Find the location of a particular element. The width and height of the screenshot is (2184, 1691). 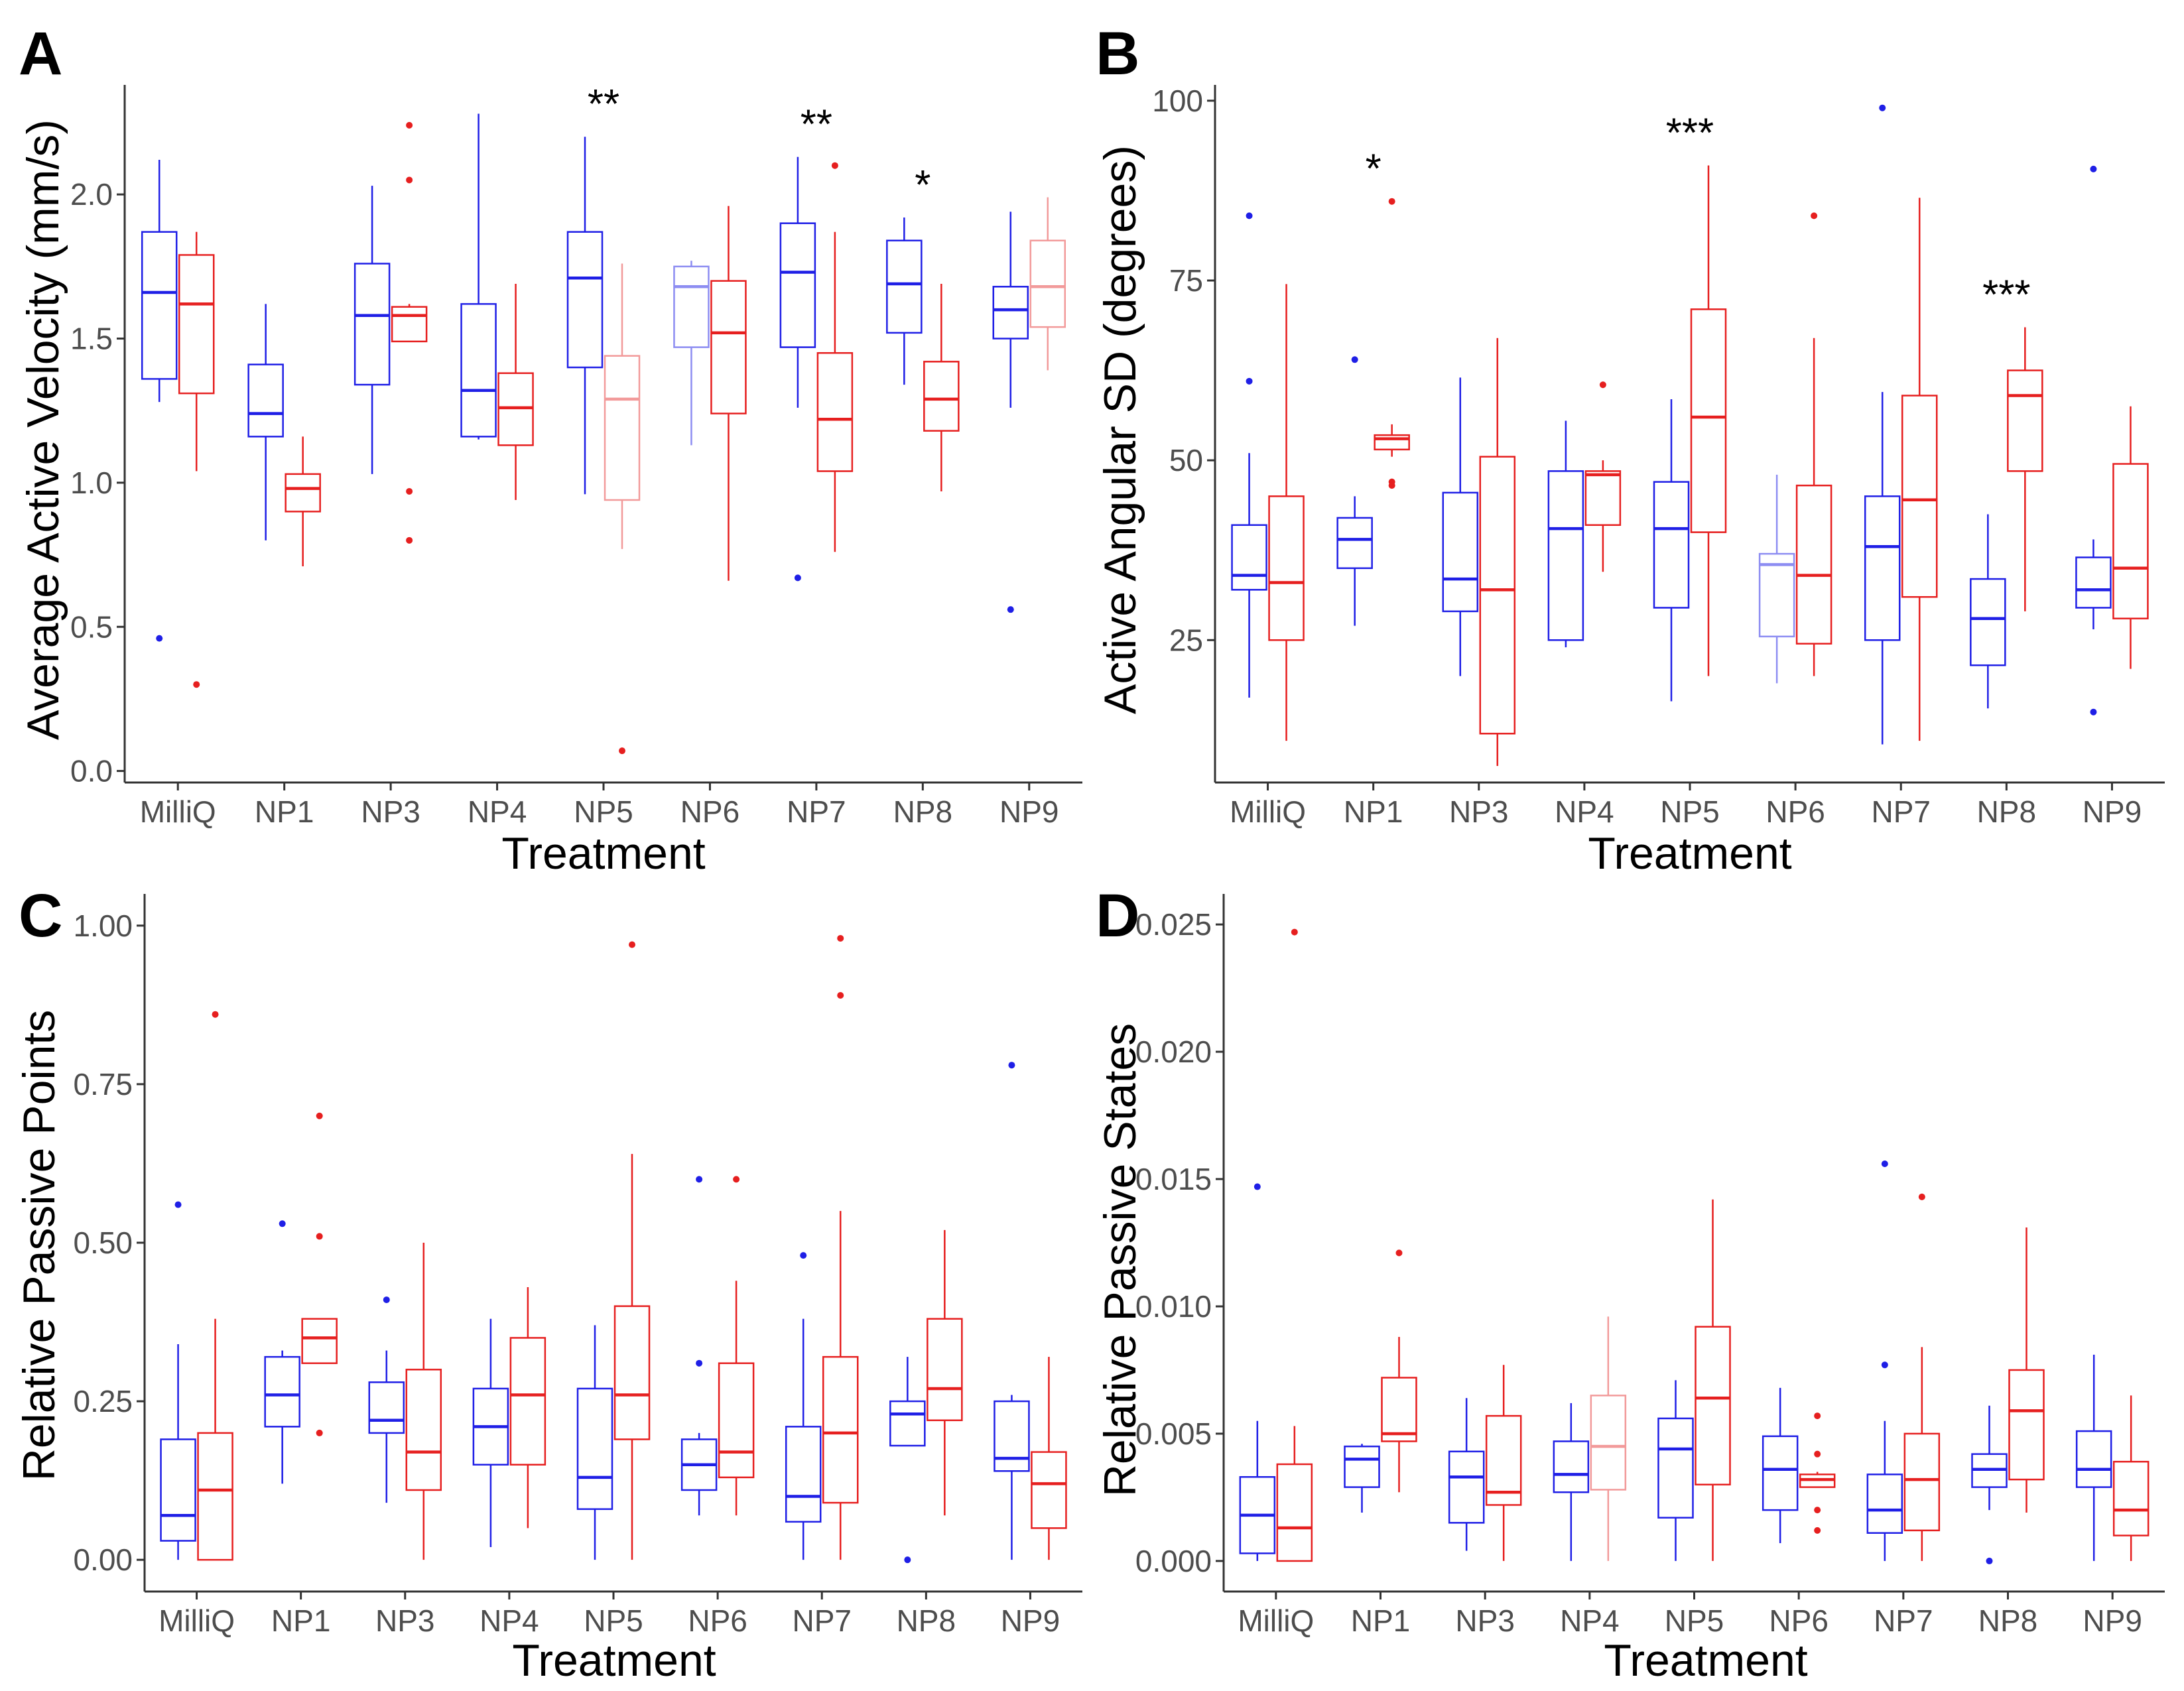

y-tick-label: 100 is located at coordinates (1177, 101).